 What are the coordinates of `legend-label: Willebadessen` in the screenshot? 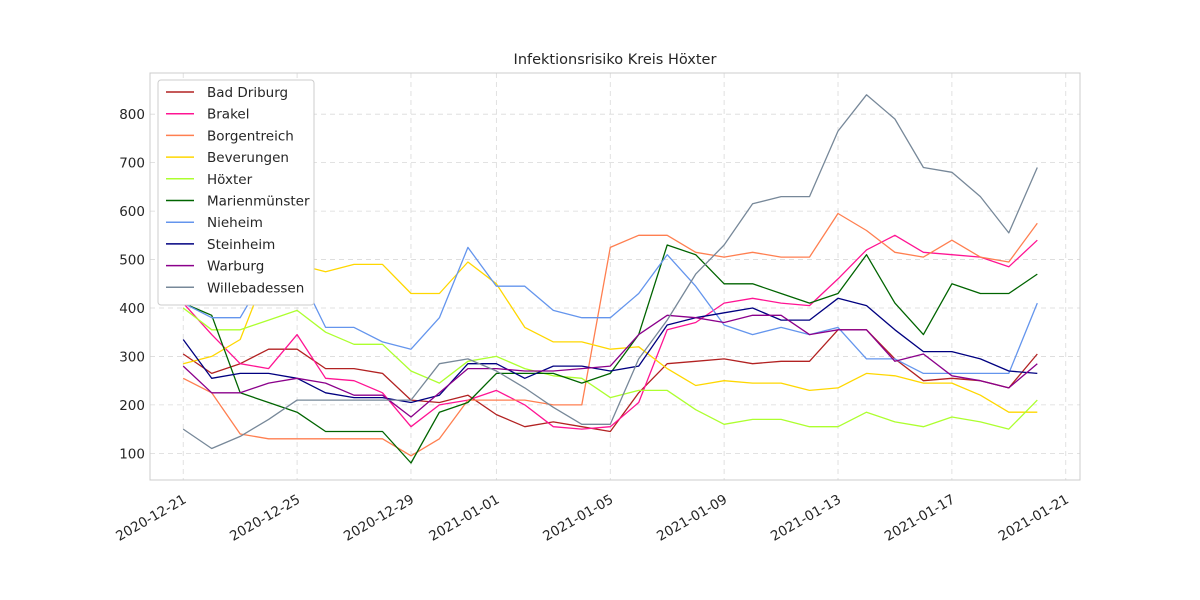 It's located at (255, 288).